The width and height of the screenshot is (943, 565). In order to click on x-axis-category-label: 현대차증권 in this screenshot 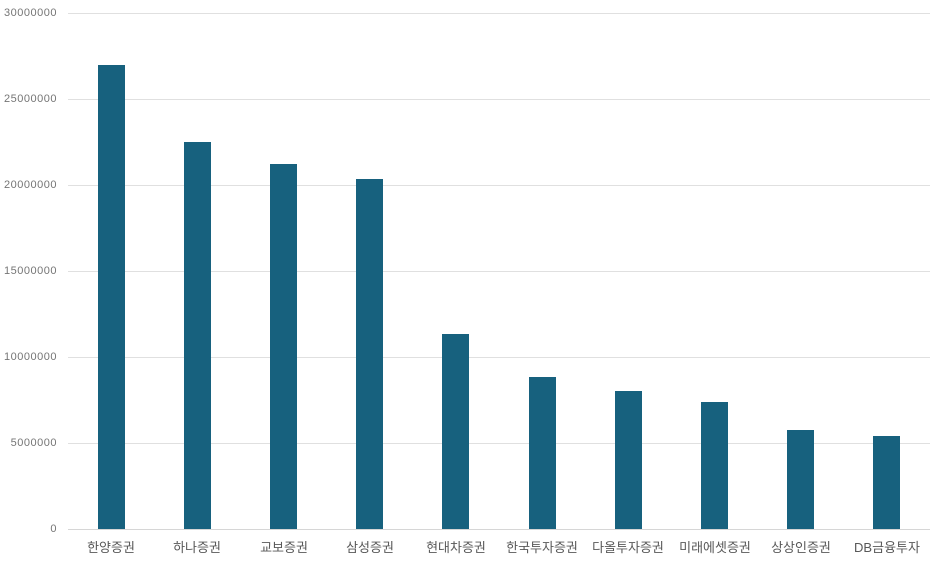, I will do `click(456, 547)`.